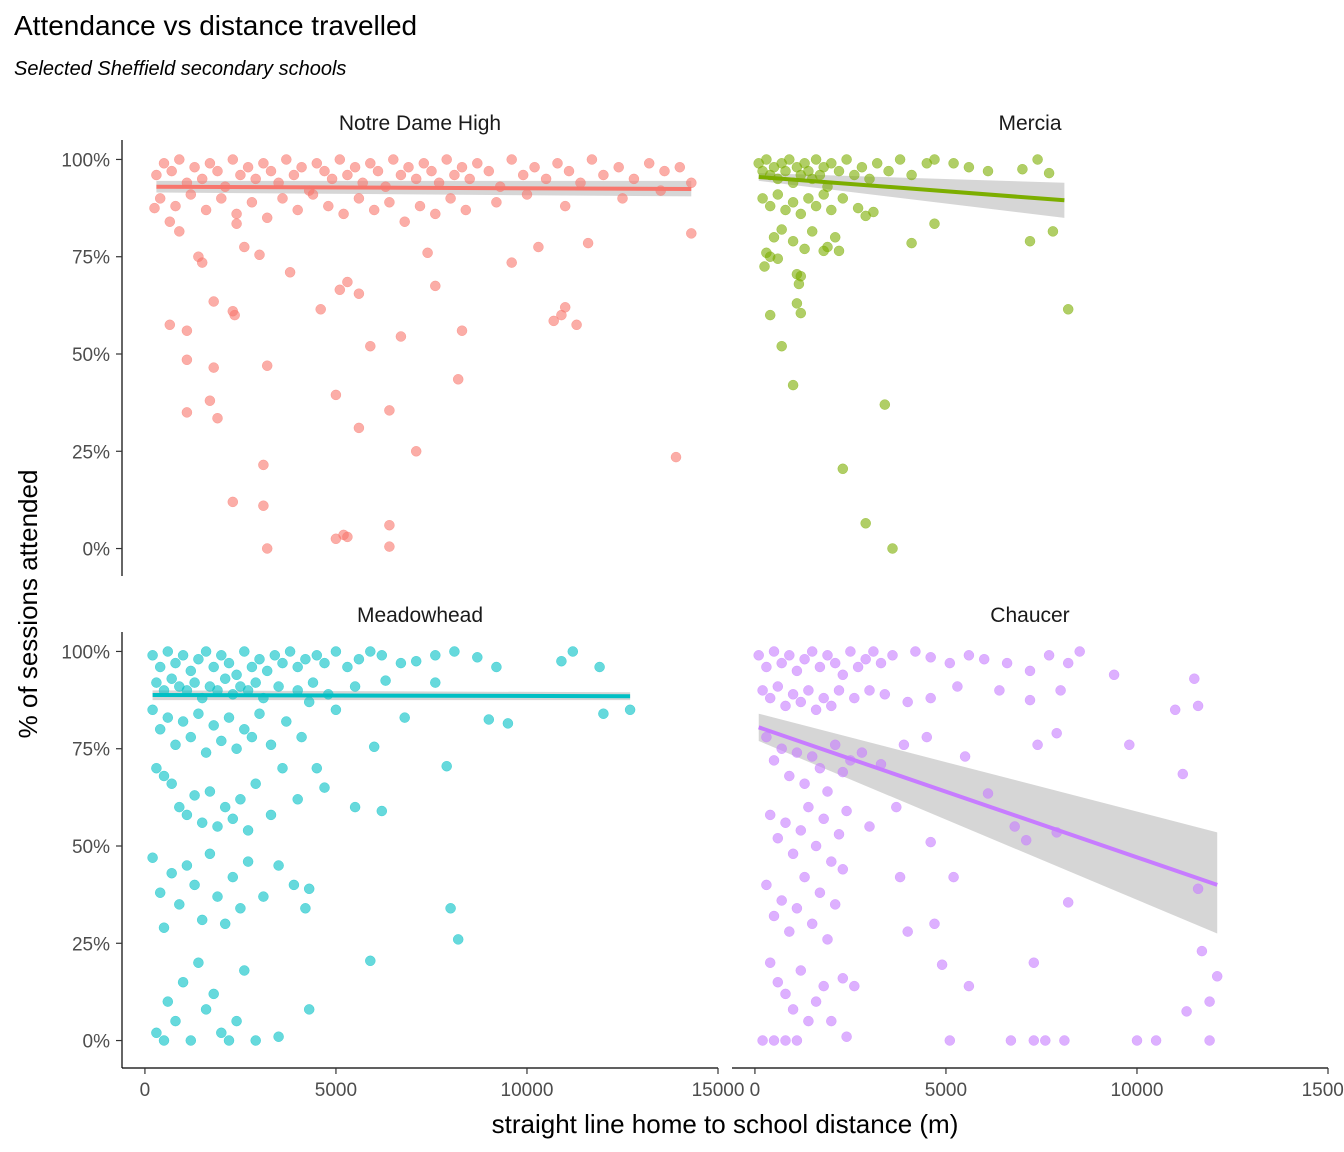 Image resolution: width=1344 pixels, height=1152 pixels. Describe the element at coordinates (946, 1090) in the screenshot. I see `x-tick-label-chaucer-1: 5000` at that location.